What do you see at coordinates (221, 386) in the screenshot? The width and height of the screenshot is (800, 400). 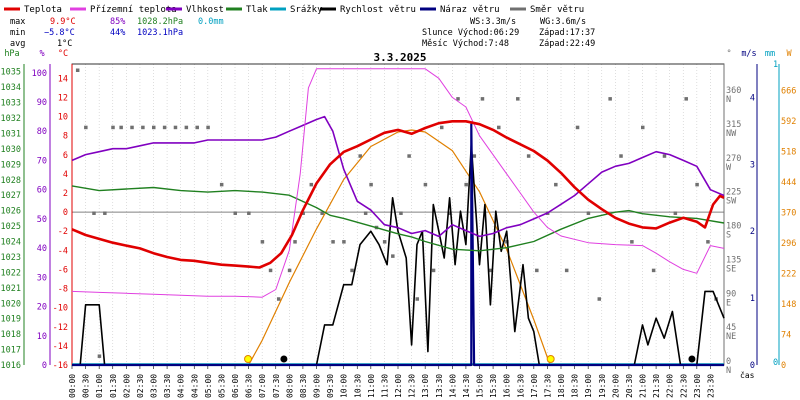 I see `time-tick-label: 05:30` at bounding box center [221, 386].